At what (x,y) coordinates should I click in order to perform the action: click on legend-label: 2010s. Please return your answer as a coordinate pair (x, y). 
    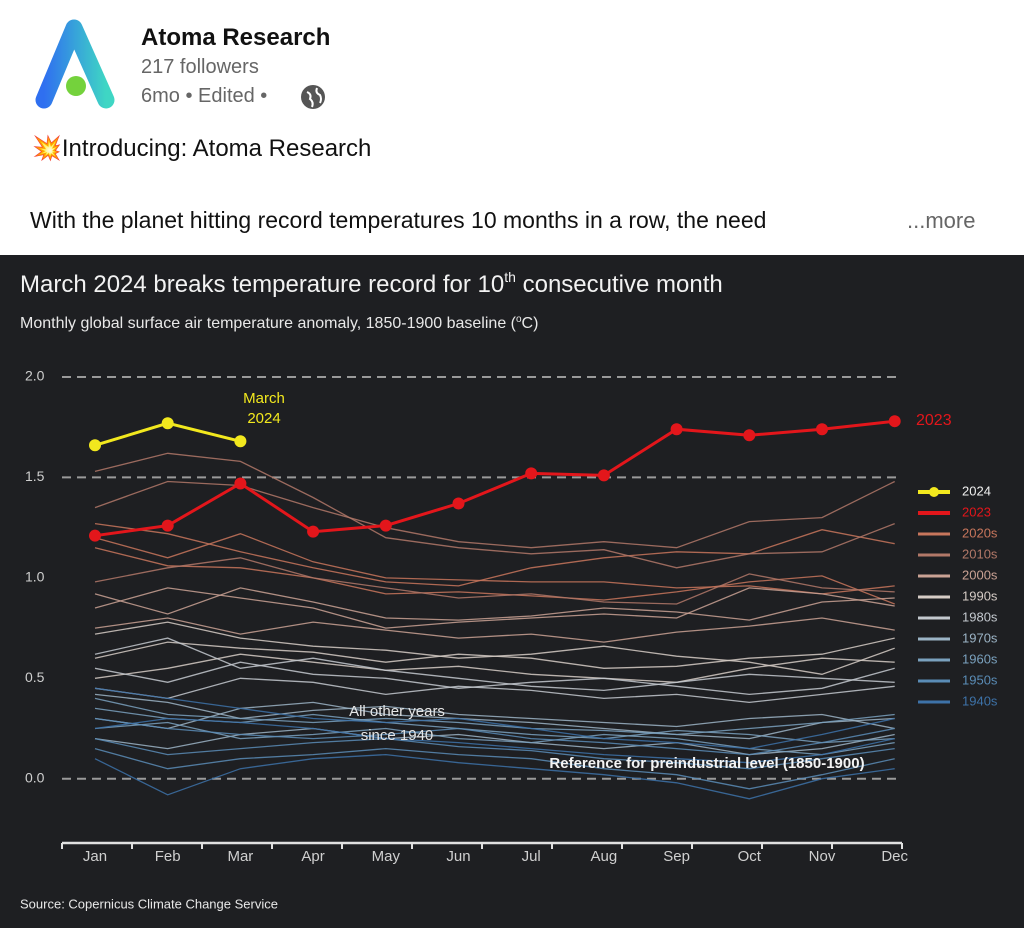
    Looking at the image, I should click on (980, 553).